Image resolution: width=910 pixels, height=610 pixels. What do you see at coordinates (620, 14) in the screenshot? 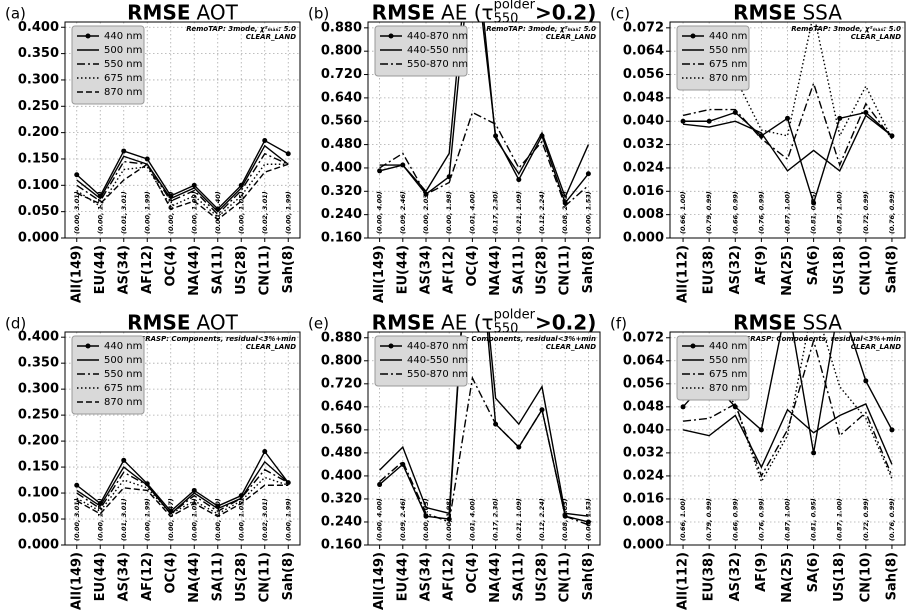
I see `panel-label: (c)` at bounding box center [620, 14].